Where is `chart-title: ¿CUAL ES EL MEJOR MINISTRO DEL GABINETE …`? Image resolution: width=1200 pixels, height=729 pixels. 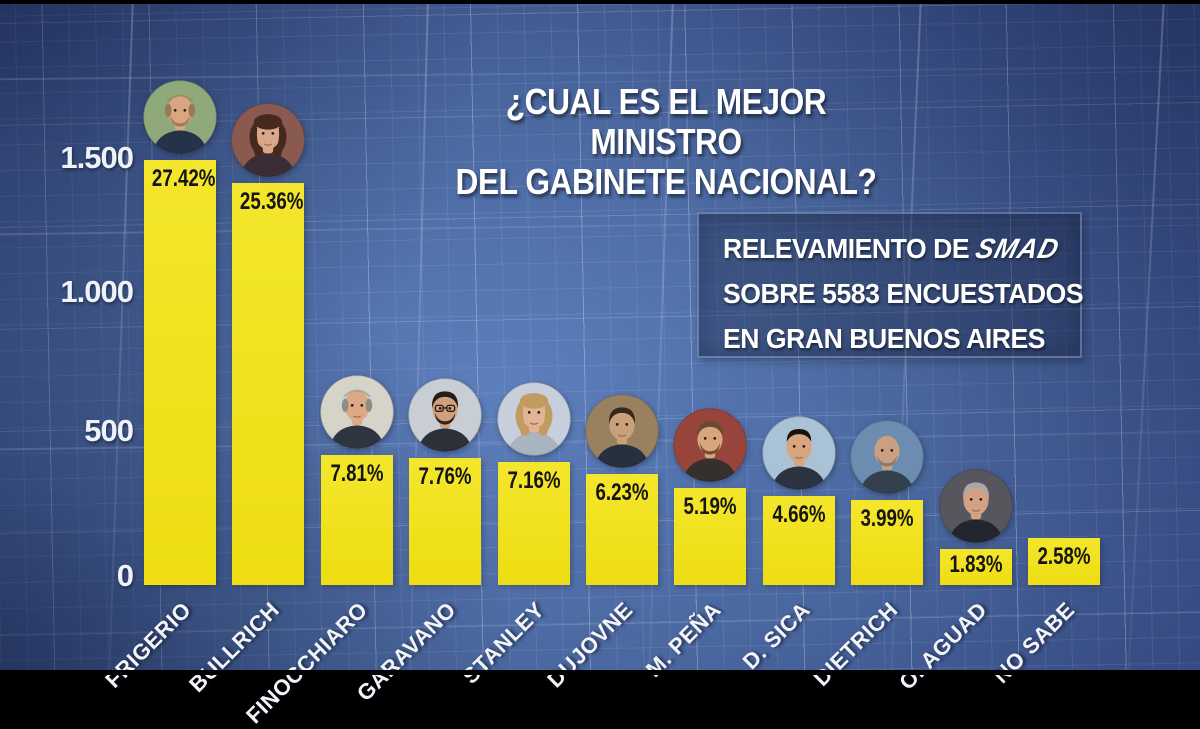 chart-title: ¿CUAL ES EL MEJOR MINISTRO DEL GABINETE … is located at coordinates (665, 142).